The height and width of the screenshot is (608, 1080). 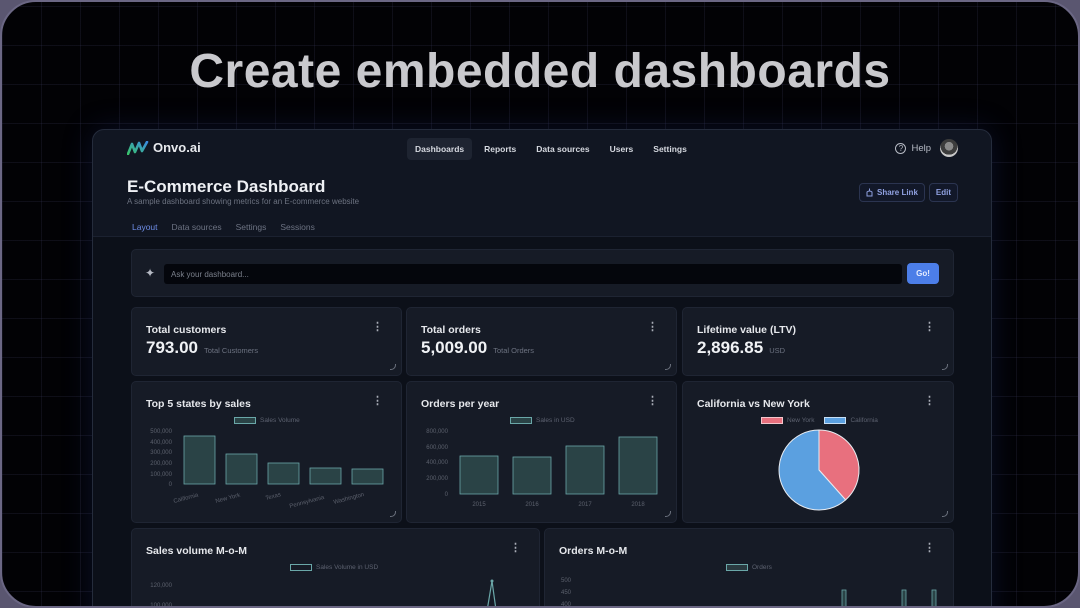 I want to click on card-title: Orders per year, so click(x=460, y=404).